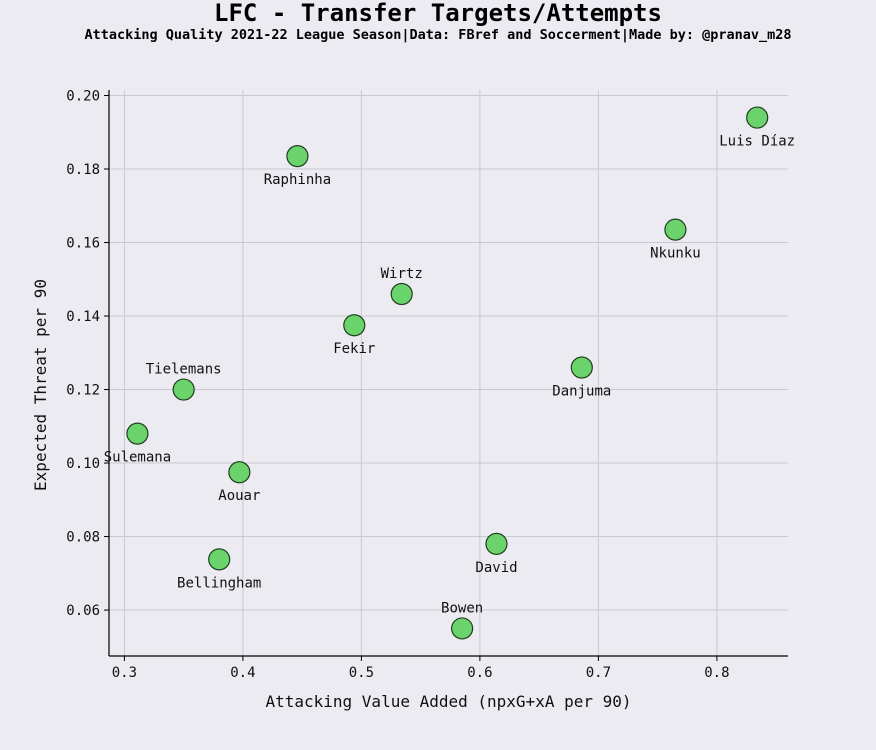 This screenshot has width=876, height=750. Describe the element at coordinates (83, 464) in the screenshot. I see `y-tick-label: 0.10` at that location.